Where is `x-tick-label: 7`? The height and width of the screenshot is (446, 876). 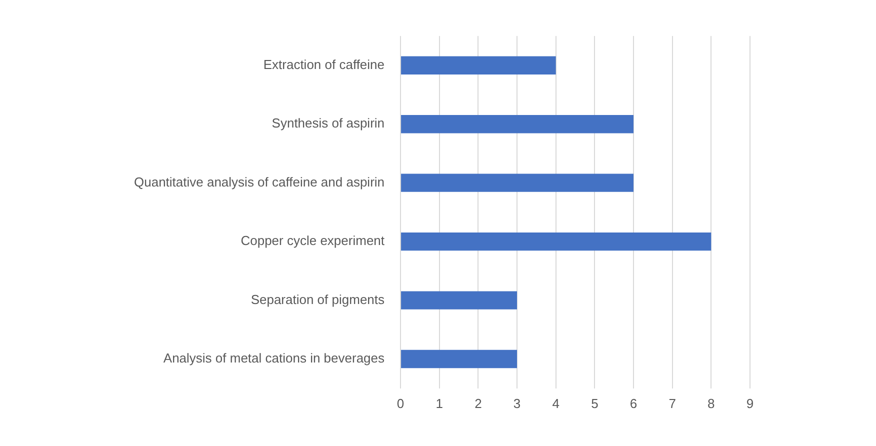 x-tick-label: 7 is located at coordinates (672, 403).